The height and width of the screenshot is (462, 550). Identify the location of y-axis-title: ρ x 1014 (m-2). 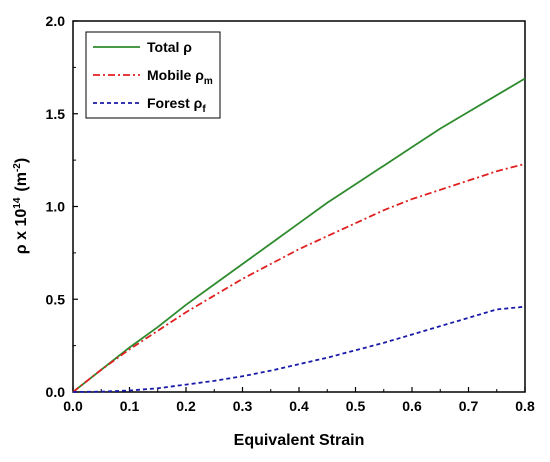
(21, 206).